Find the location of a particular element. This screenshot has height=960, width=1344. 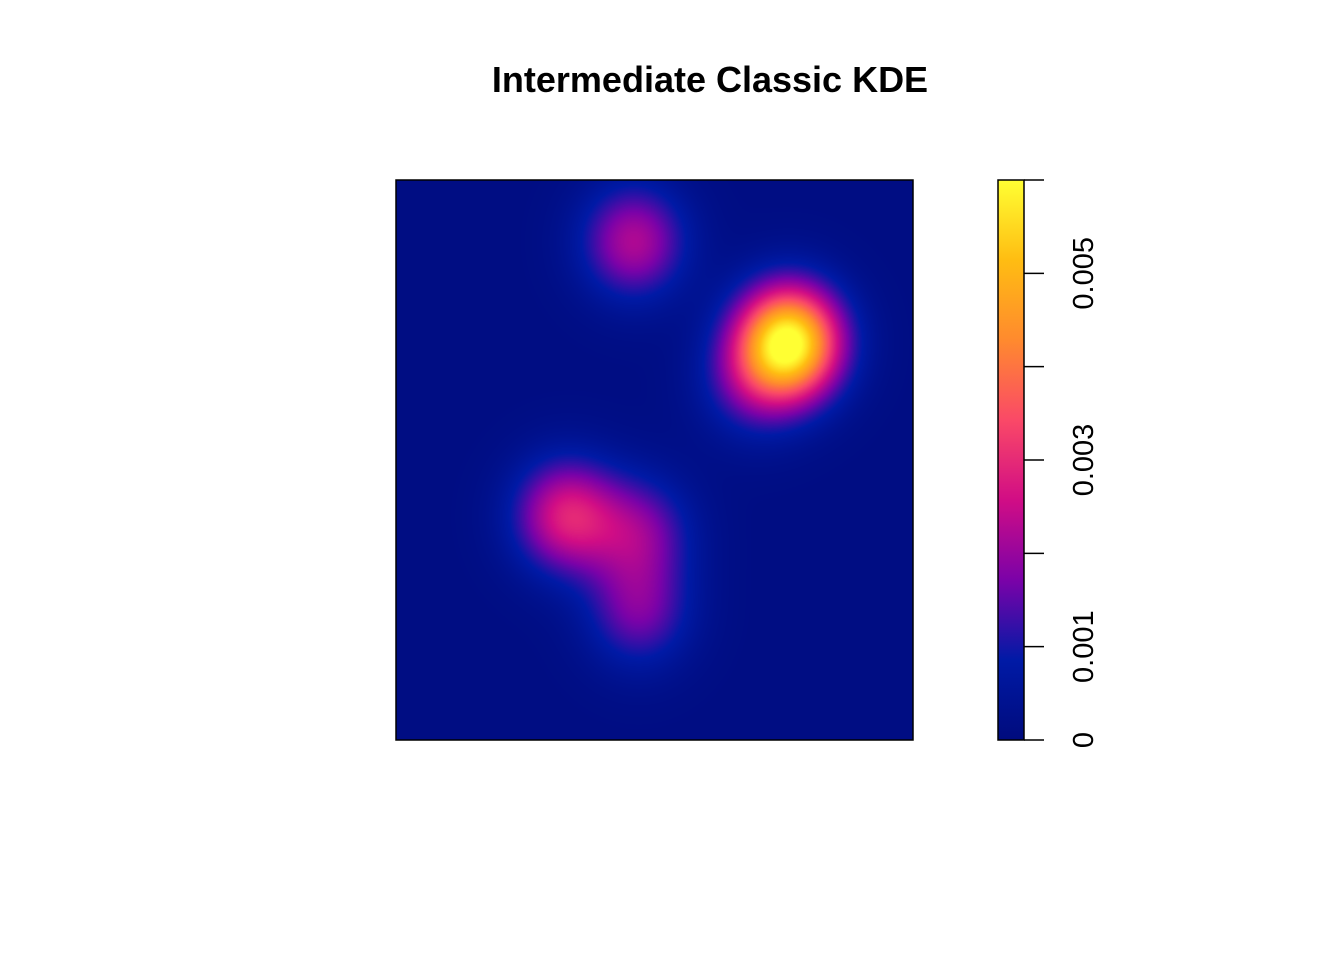

chart-title: Intermediate Classic KDE is located at coordinates (710, 79).